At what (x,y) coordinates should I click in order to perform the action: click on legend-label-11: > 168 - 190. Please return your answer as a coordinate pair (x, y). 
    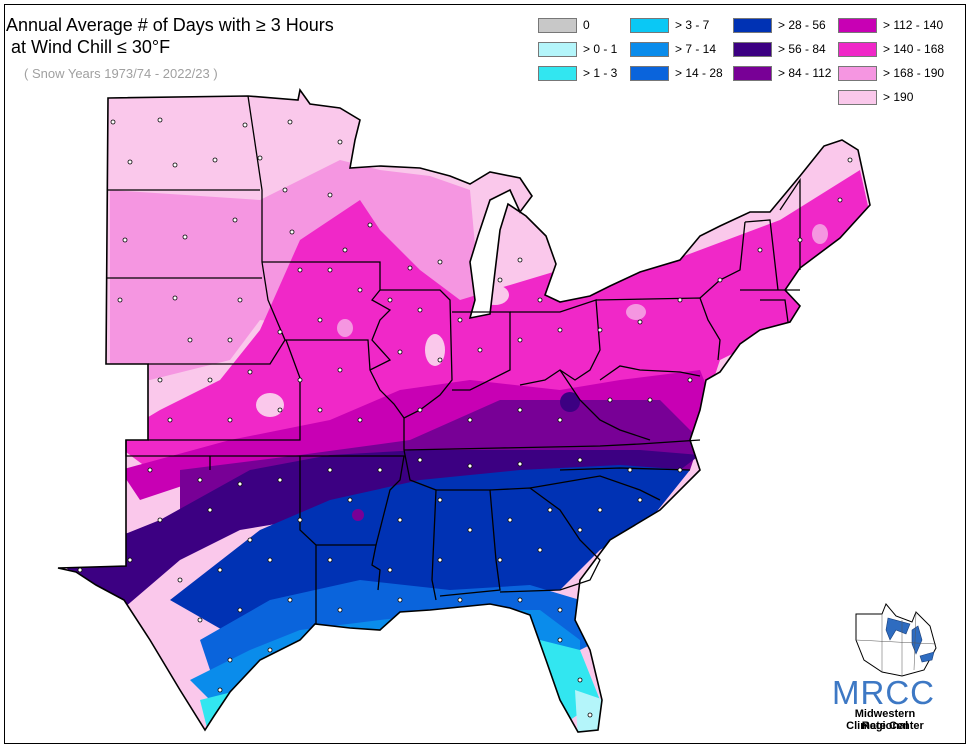
    Looking at the image, I should click on (914, 73).